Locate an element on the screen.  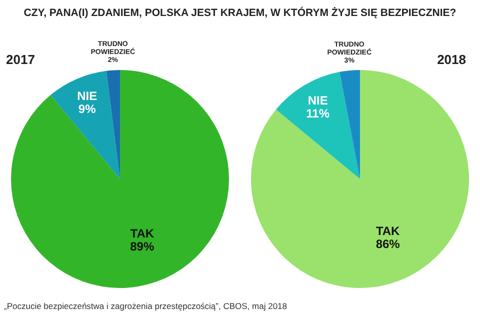
text: 2017 is located at coordinates (20, 59).